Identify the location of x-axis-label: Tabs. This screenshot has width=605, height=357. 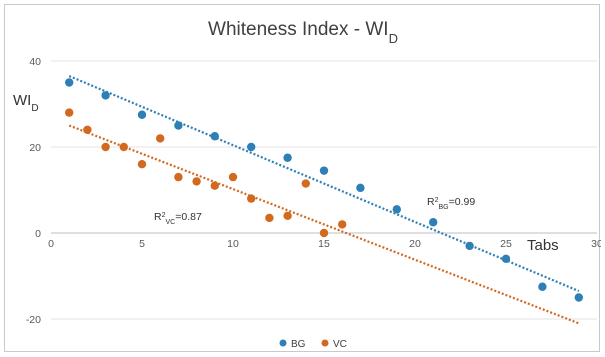
(543, 245).